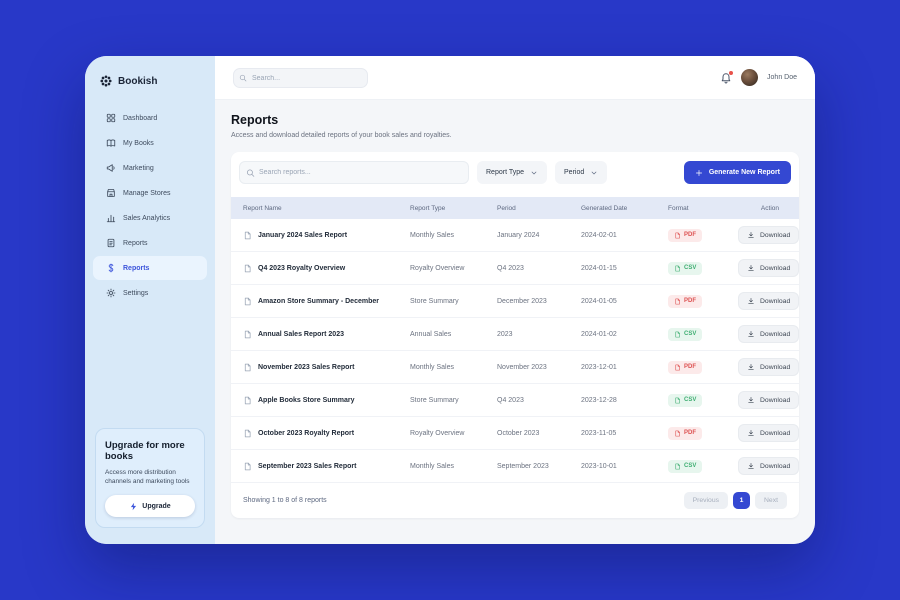 The image size is (900, 600). Describe the element at coordinates (314, 400) in the screenshot. I see `report-name-cell: Apple Books Store Summary` at that location.